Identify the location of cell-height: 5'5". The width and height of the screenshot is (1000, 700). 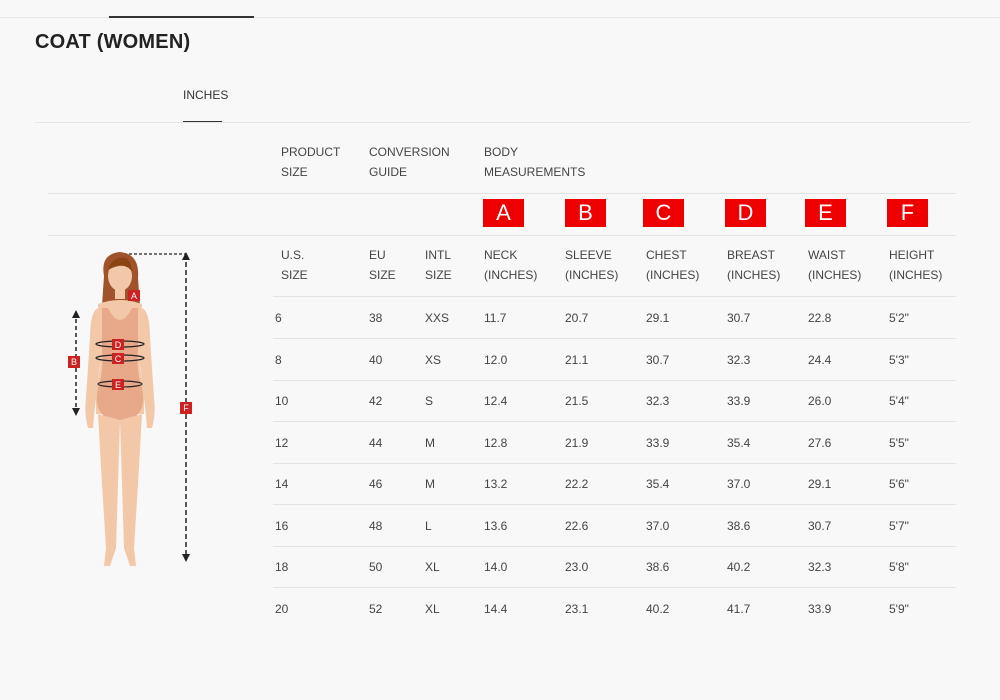
(899, 442).